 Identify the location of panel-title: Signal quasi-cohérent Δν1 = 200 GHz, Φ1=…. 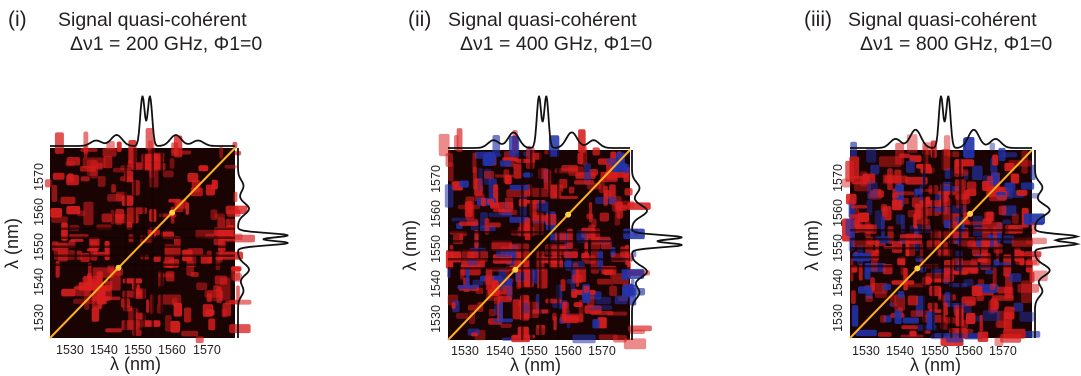
(160, 32).